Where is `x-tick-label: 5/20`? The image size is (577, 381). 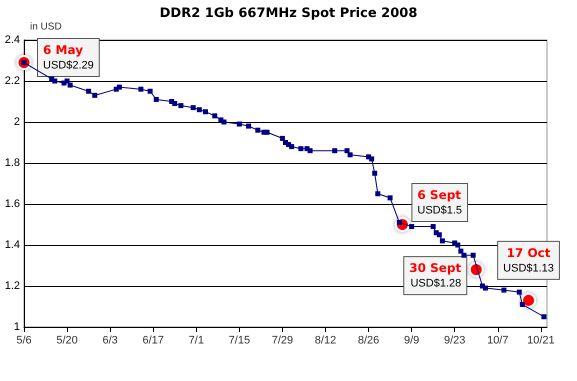 x-tick-label: 5/20 is located at coordinates (67, 340).